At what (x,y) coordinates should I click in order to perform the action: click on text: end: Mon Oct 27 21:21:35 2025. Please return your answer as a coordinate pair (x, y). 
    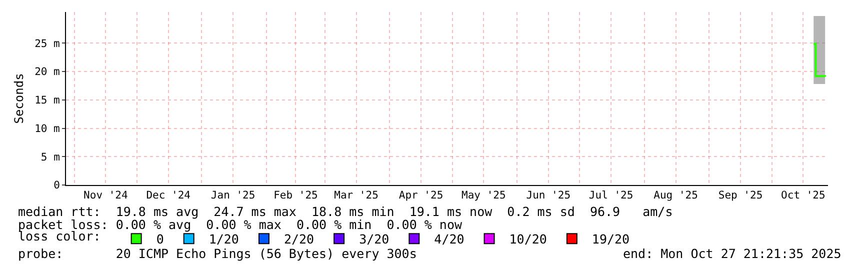
    Looking at the image, I should click on (732, 253).